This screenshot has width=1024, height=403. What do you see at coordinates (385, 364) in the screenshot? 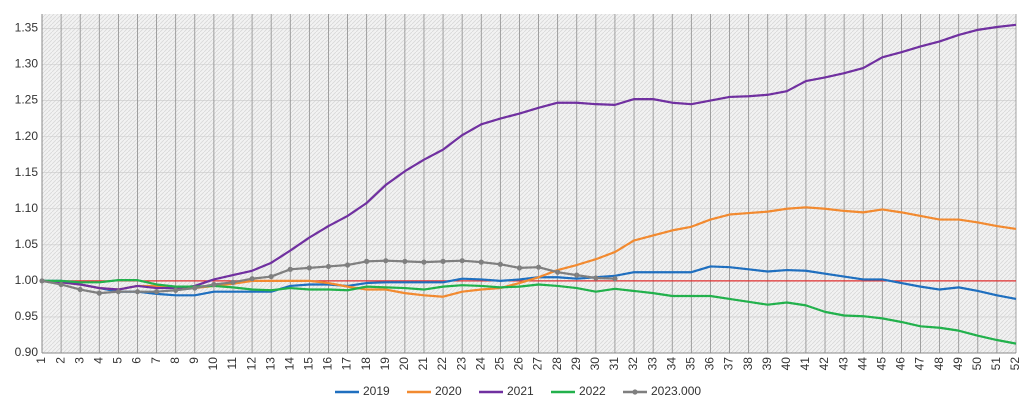
I see `x-tick-label: 19` at bounding box center [385, 364].